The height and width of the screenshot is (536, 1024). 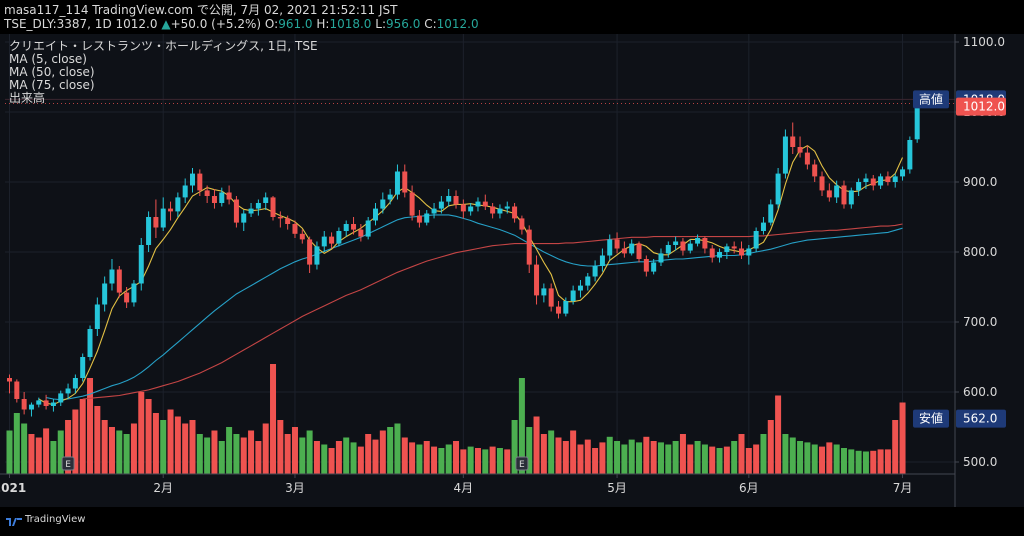 I want to click on last-price-tag, so click(x=981, y=106).